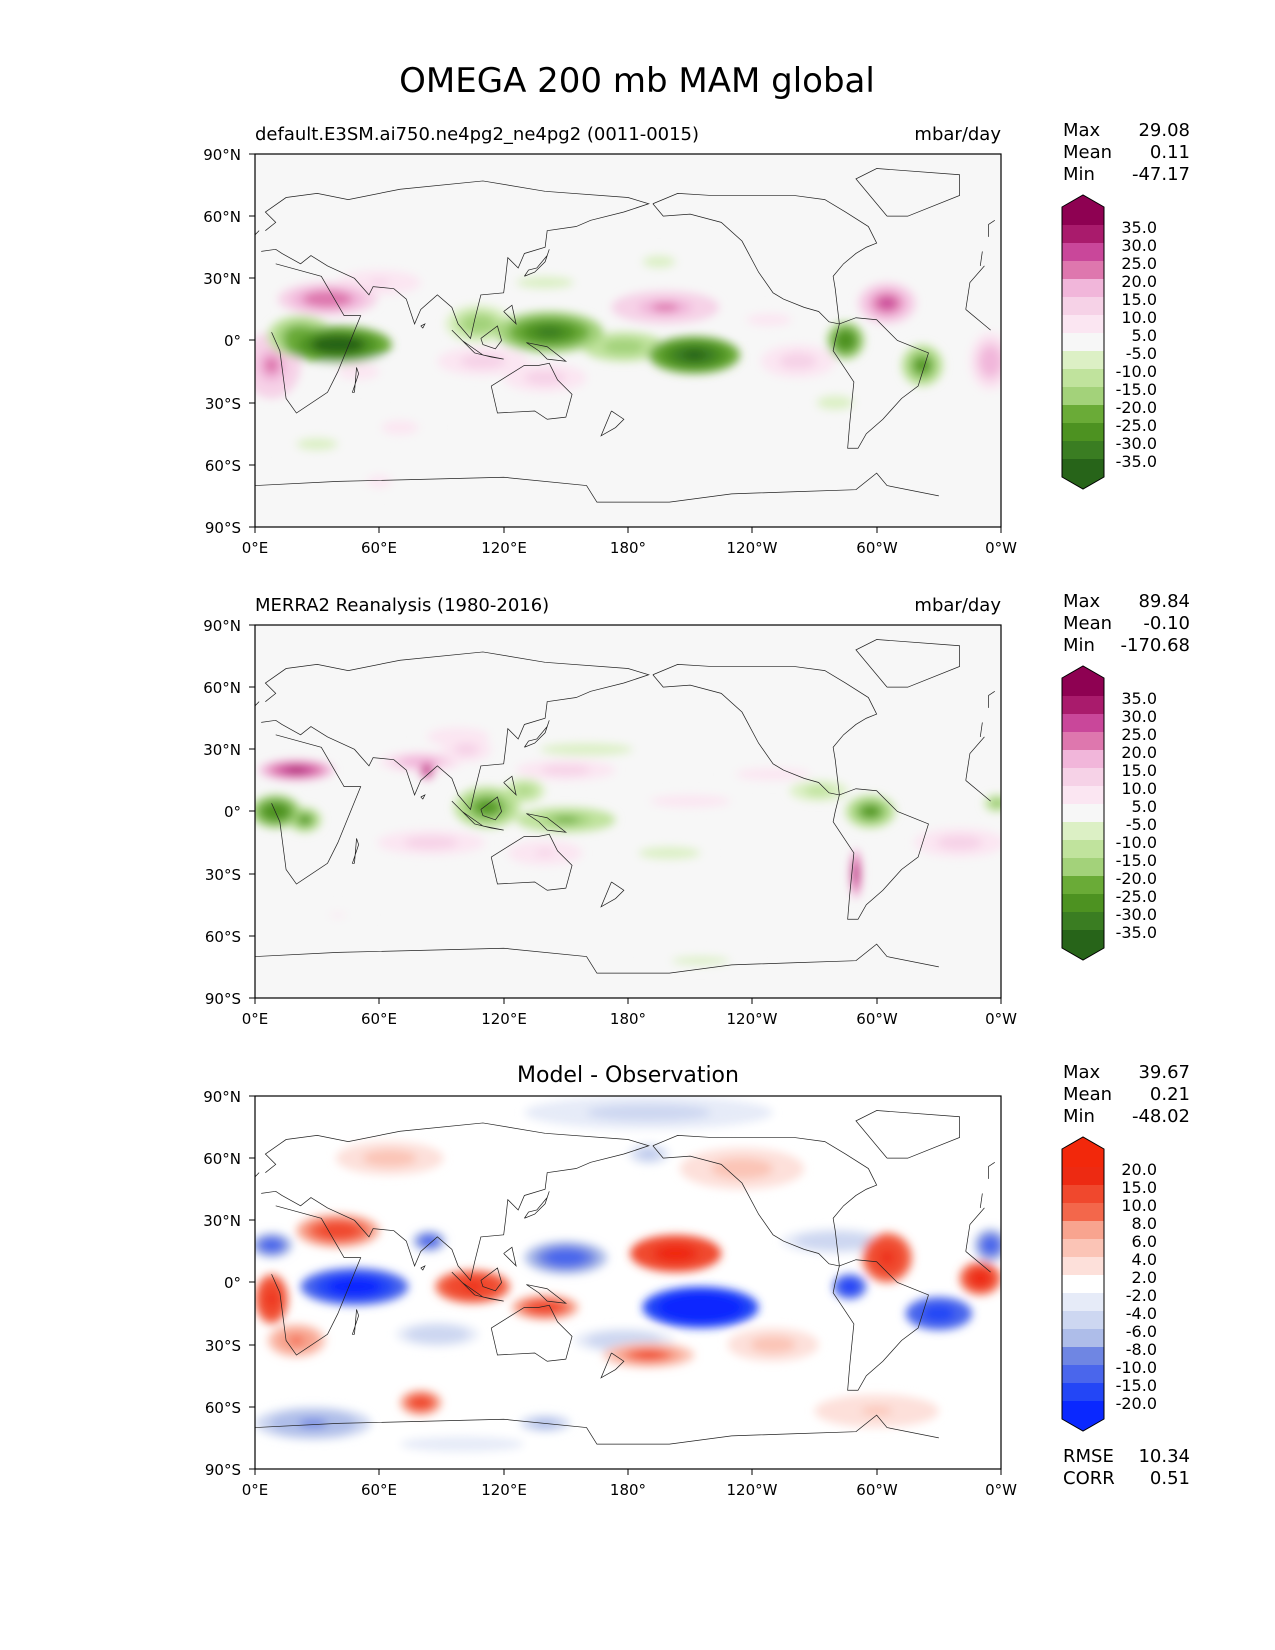 The image size is (1275, 1650). I want to click on colorbar-label: 35.0, so click(1139, 698).